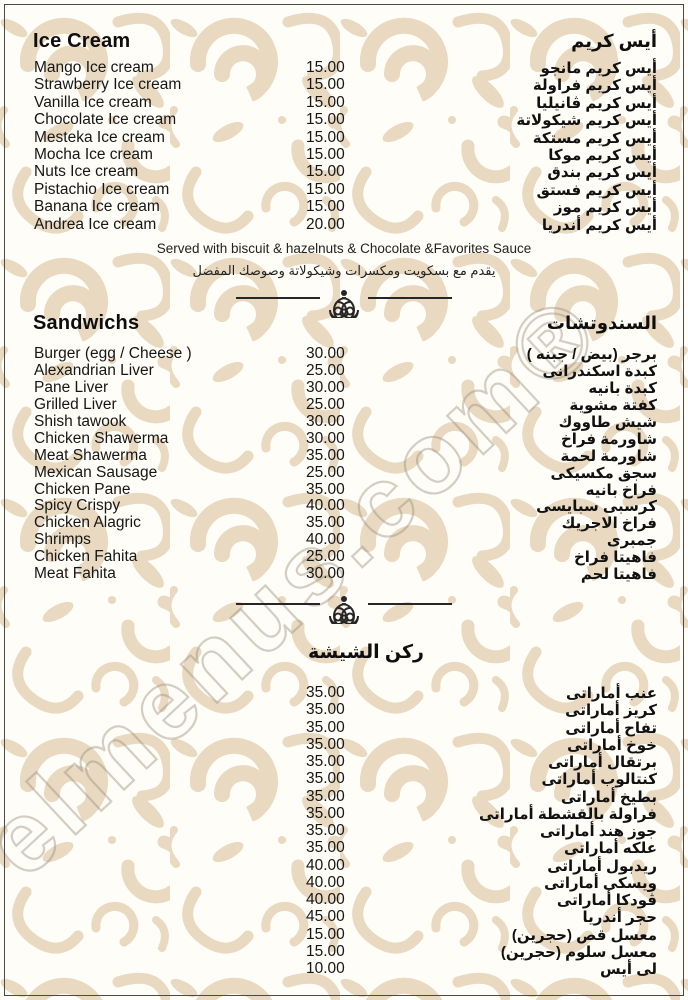 This screenshot has height=1000, width=688. What do you see at coordinates (345, 744) in the screenshot?
I see `menu-row: 35.00 خوخ أماراتى` at bounding box center [345, 744].